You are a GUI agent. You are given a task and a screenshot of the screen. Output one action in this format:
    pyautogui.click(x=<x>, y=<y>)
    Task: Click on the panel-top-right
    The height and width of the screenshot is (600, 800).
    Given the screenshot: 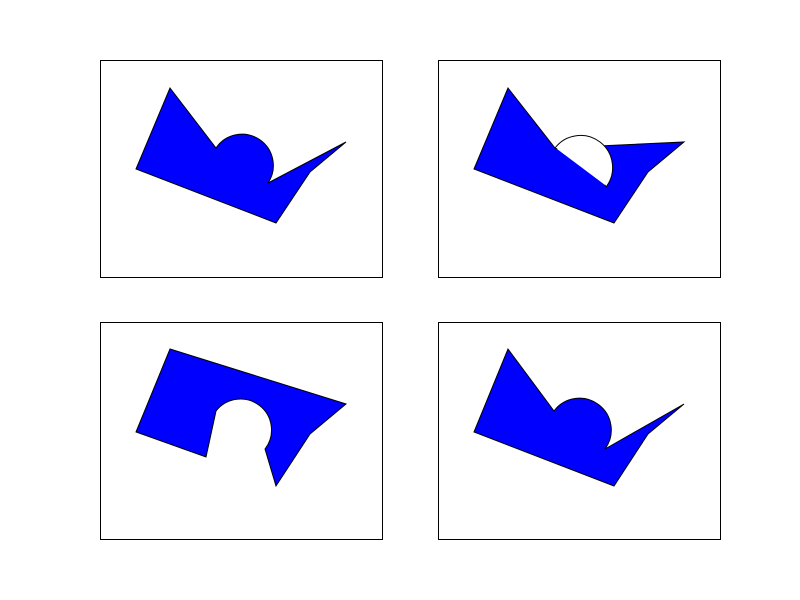 What is the action you would take?
    pyautogui.click(x=579, y=169)
    